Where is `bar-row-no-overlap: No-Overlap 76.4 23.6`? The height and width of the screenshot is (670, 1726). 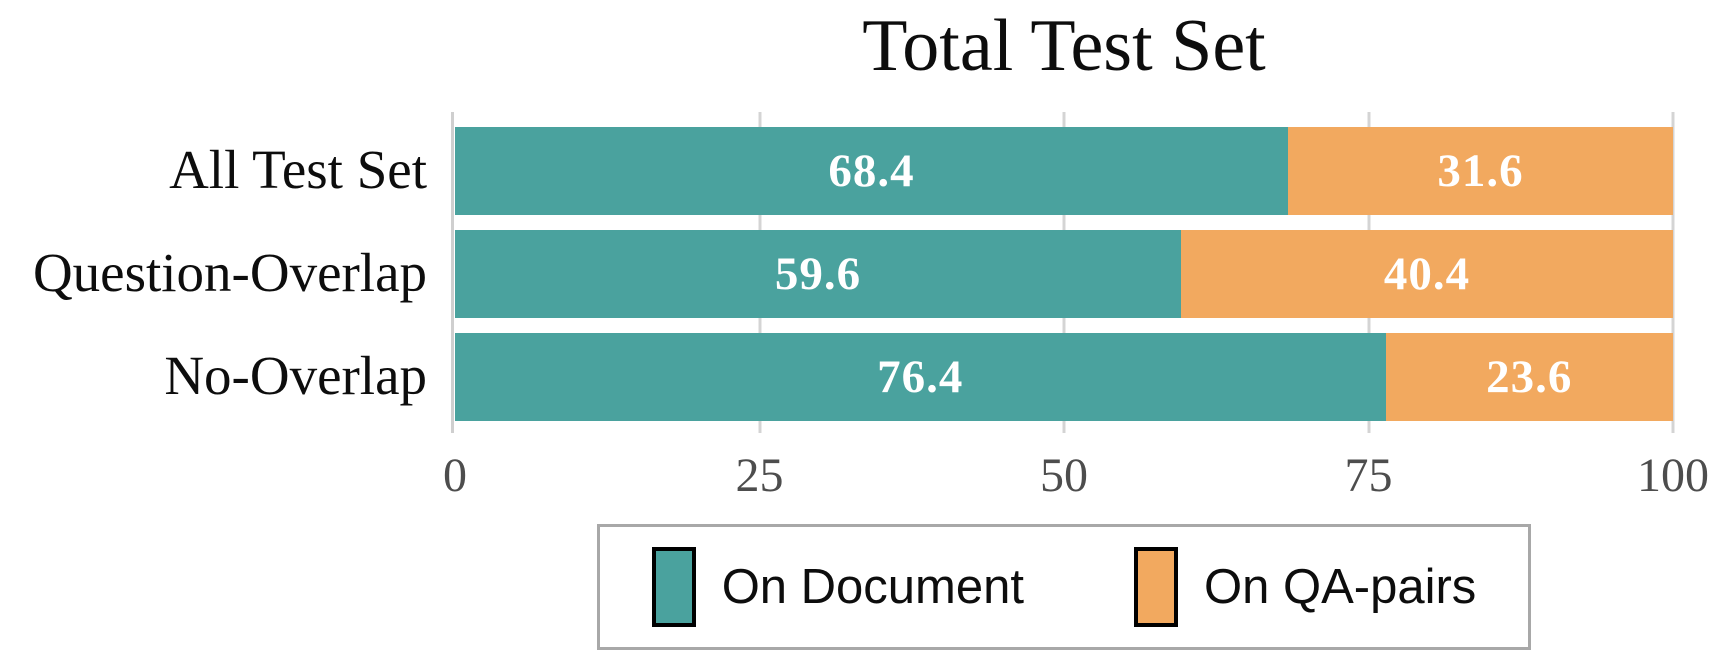 bar-row-no-overlap: No-Overlap 76.4 23.6 is located at coordinates (863, 377).